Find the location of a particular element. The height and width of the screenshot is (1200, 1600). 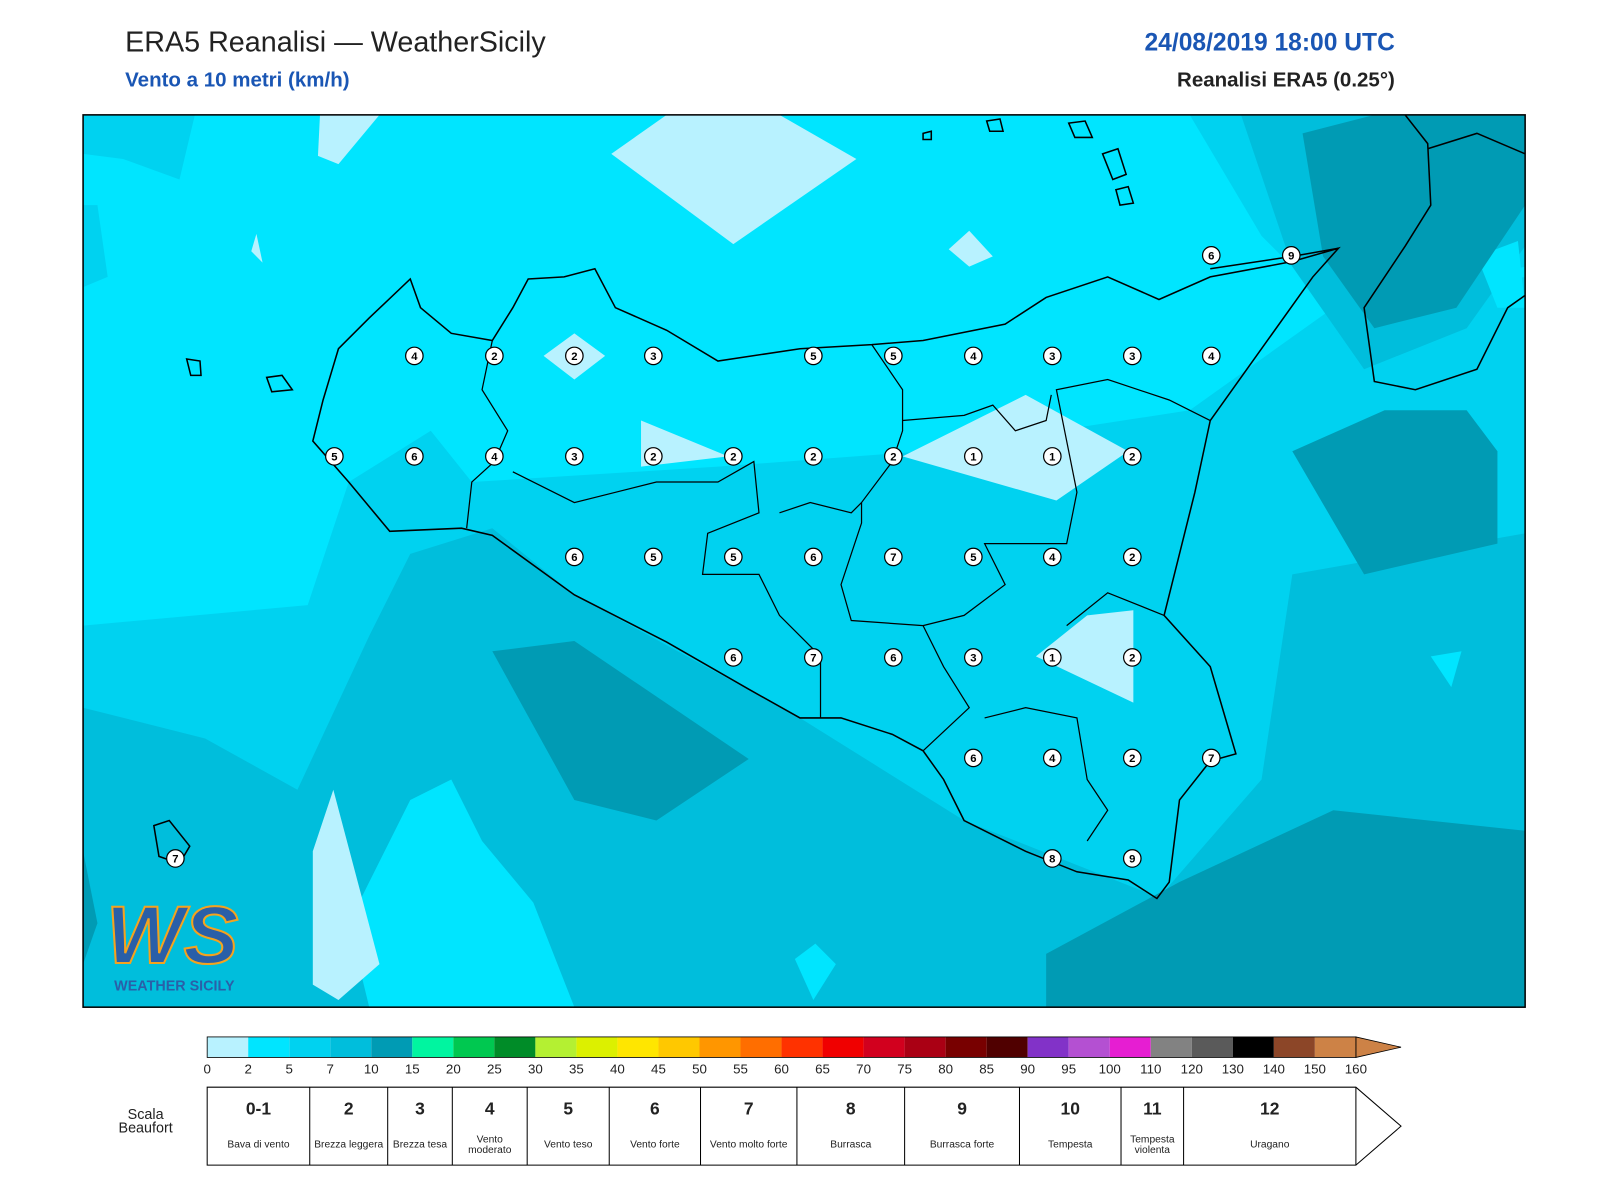

colorbar-tick-label: 140 is located at coordinates (1274, 1068).